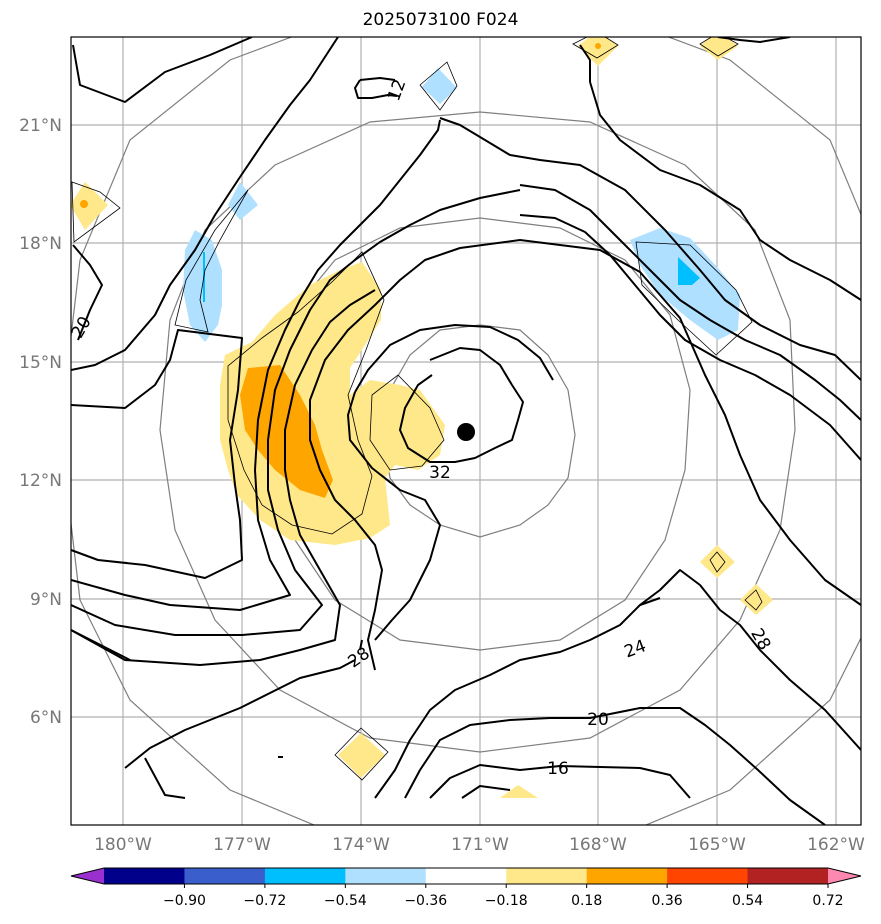  Describe the element at coordinates (40, 126) in the screenshot. I see `y-tick-label: 21°N` at that location.